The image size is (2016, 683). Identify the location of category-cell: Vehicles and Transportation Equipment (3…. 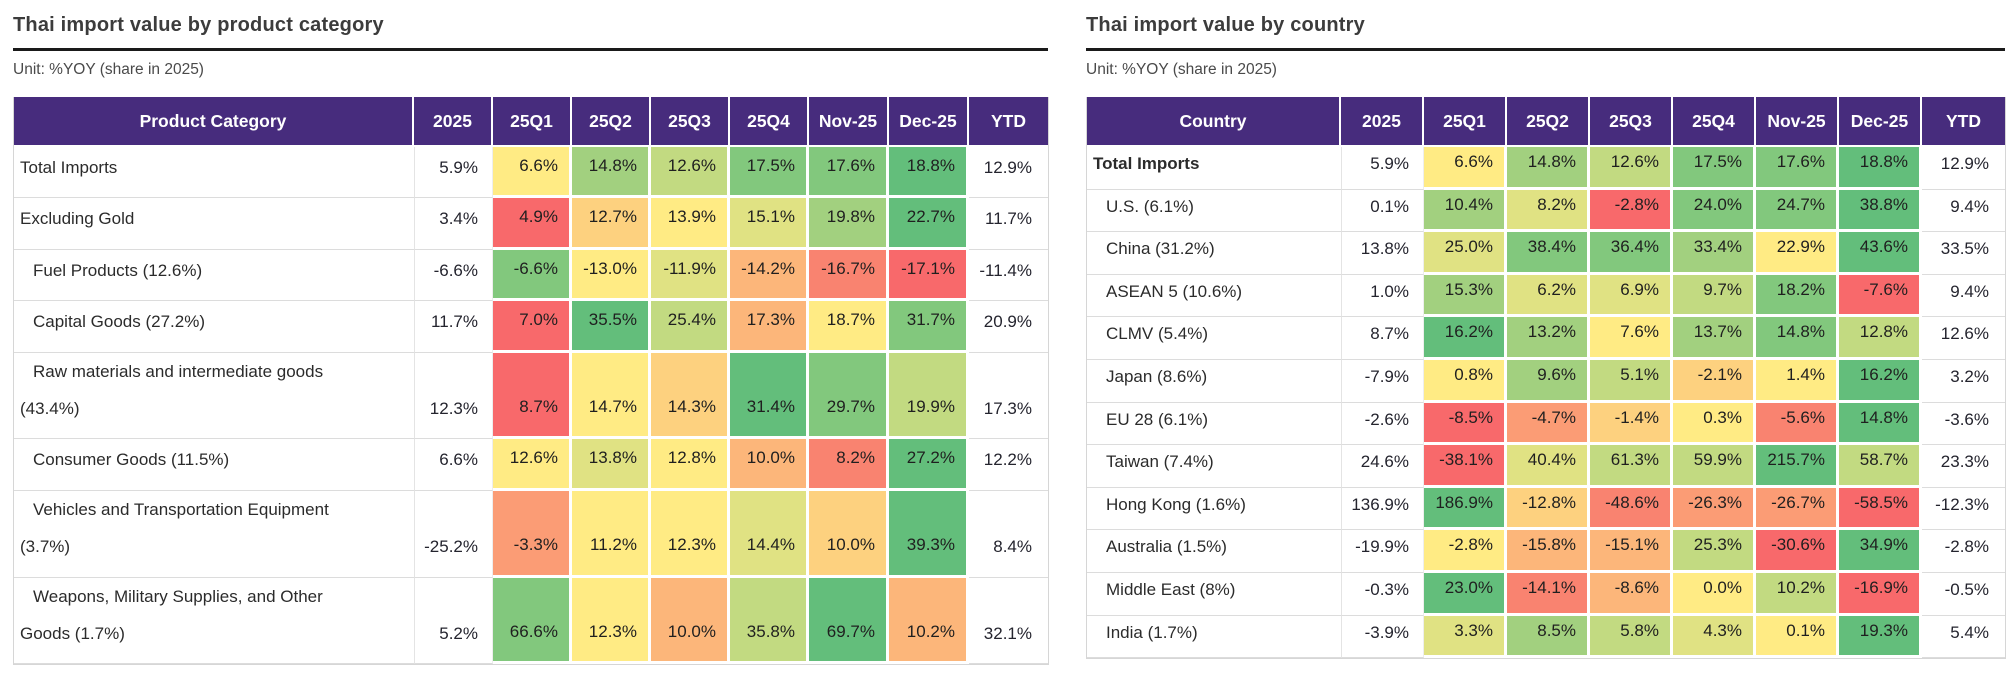
(214, 534).